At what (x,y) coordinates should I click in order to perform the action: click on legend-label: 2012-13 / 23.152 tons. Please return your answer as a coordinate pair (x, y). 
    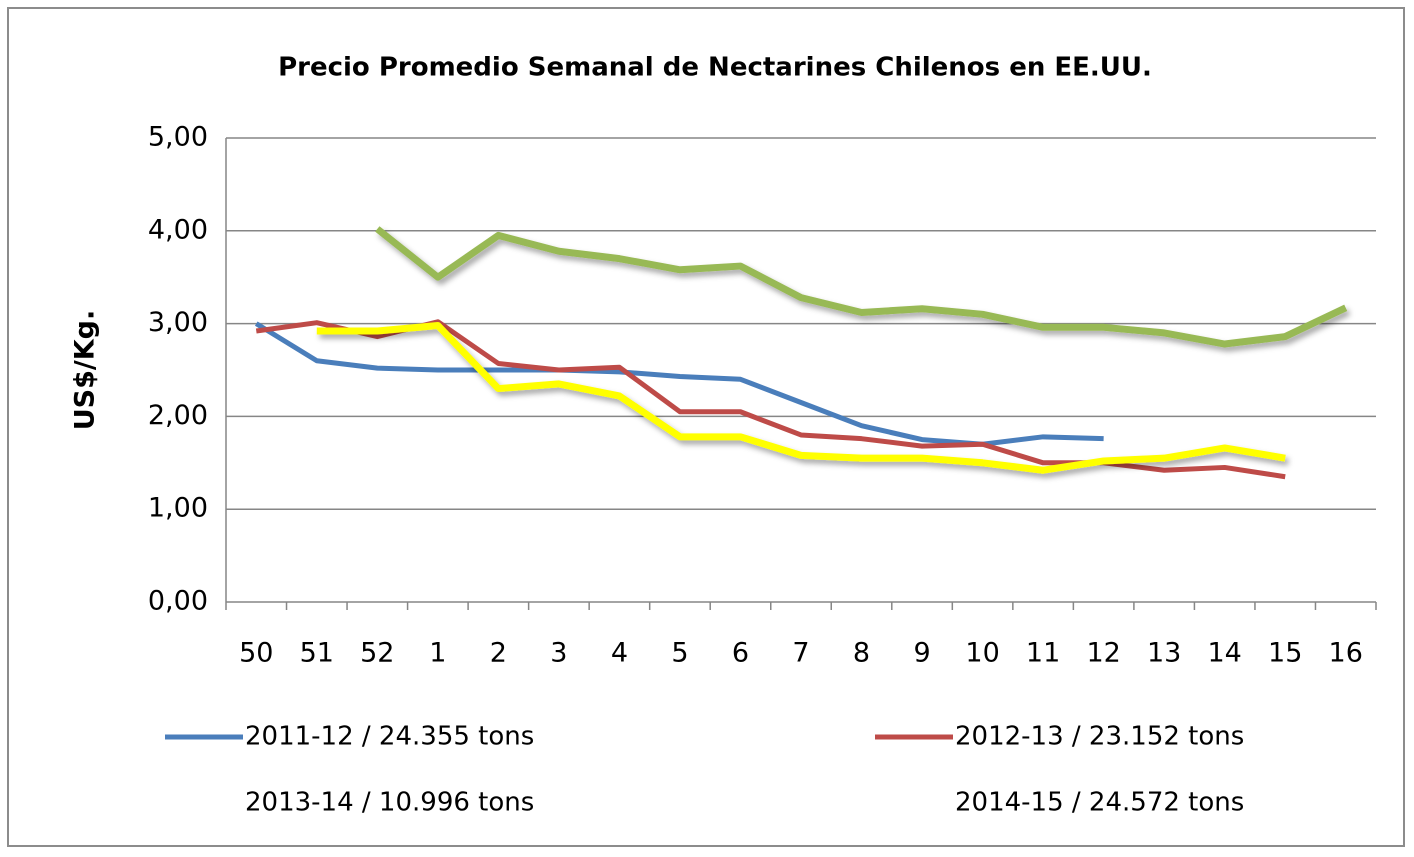
    Looking at the image, I should click on (1099, 737).